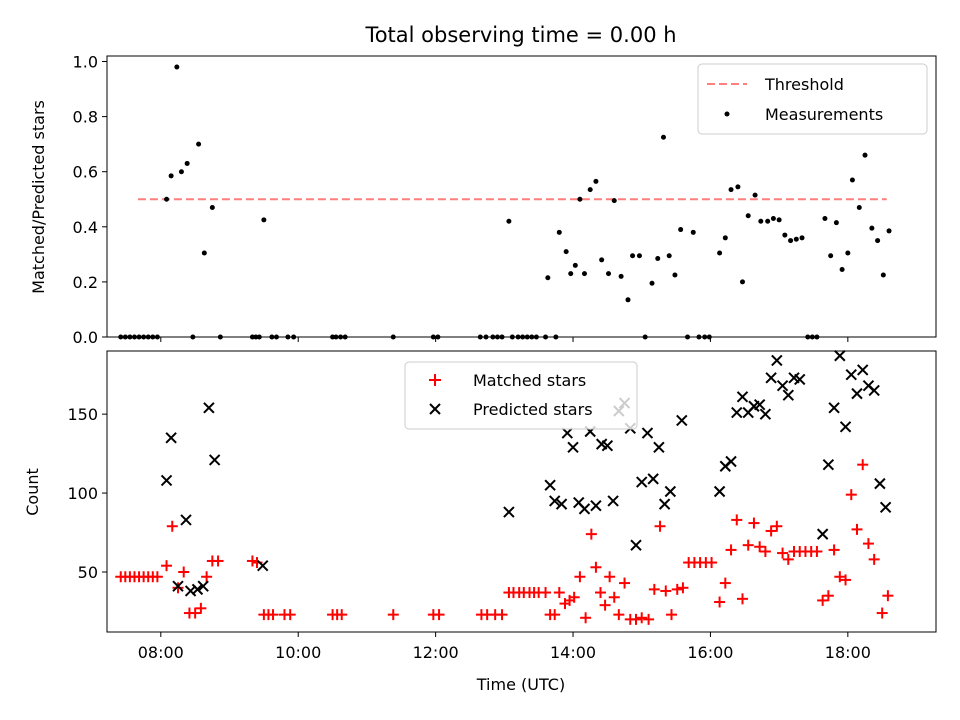 Image resolution: width=960 pixels, height=720 pixels. Describe the element at coordinates (520, 35) in the screenshot. I see `chart-title: Total observing time = 0.00 h` at that location.